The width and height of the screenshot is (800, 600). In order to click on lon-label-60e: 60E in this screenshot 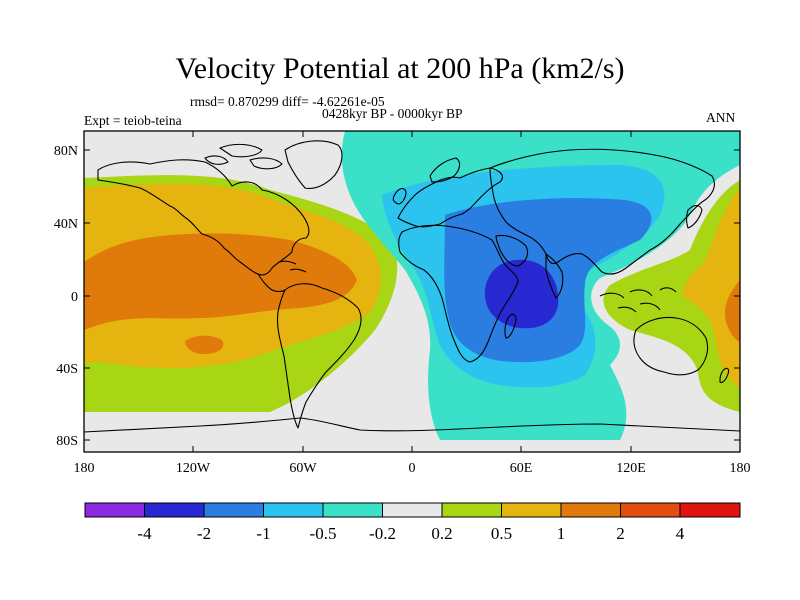, I will do `click(521, 468)`.